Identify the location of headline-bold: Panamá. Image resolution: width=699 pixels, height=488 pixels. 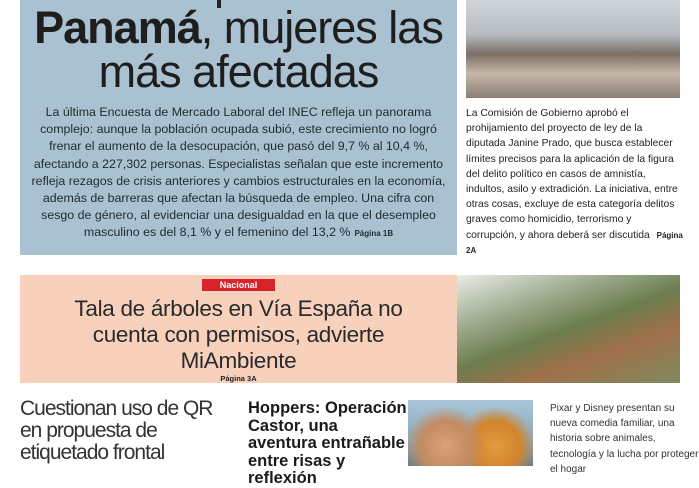
(118, 27).